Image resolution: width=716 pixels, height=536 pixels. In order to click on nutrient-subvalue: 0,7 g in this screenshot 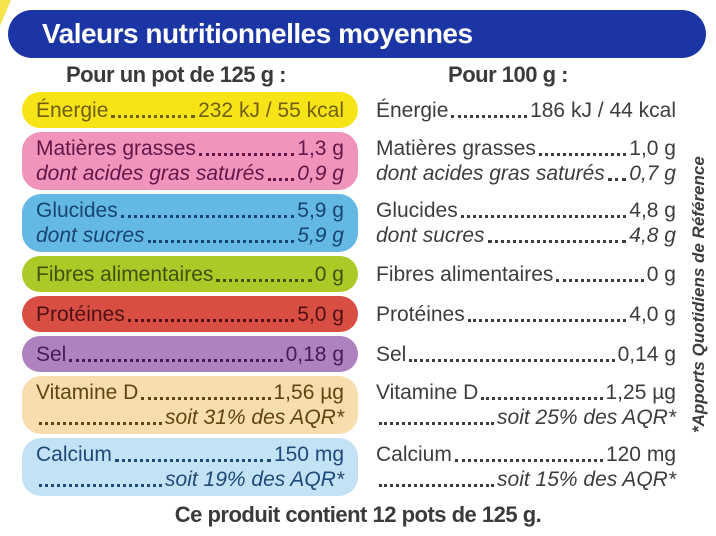, I will do `click(652, 173)`.